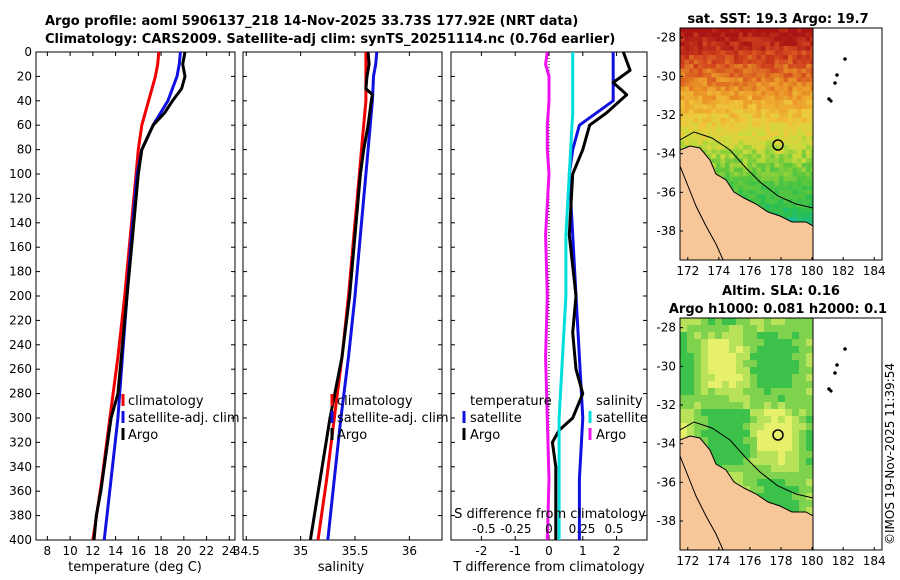 This screenshot has height=580, width=900. I want to click on depth-tick-label: 380, so click(20, 516).